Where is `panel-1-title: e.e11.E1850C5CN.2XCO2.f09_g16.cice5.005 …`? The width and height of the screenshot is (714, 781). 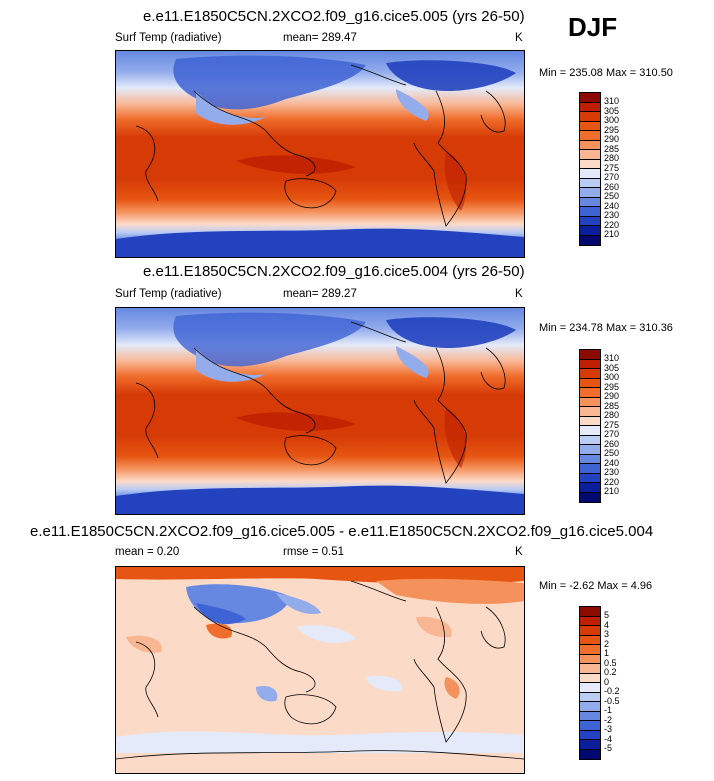
panel-1-title: e.e11.E1850C5CN.2XCO2.f09_g16.cice5.005 … is located at coordinates (334, 16).